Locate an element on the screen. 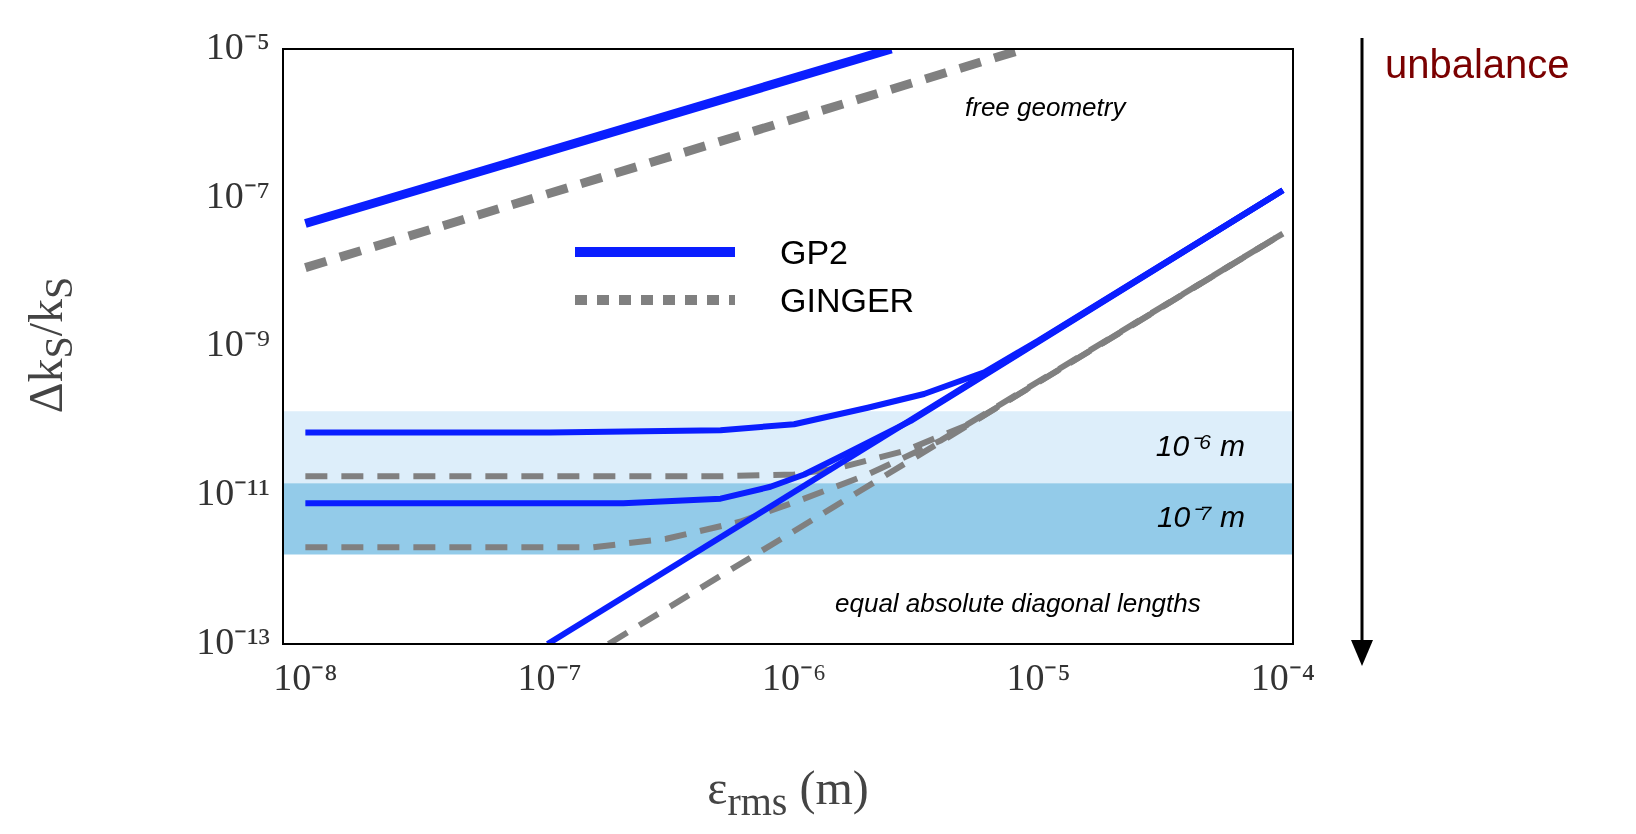 The height and width of the screenshot is (834, 1636). x-tick-label: 10⁻⁶ is located at coordinates (794, 676).